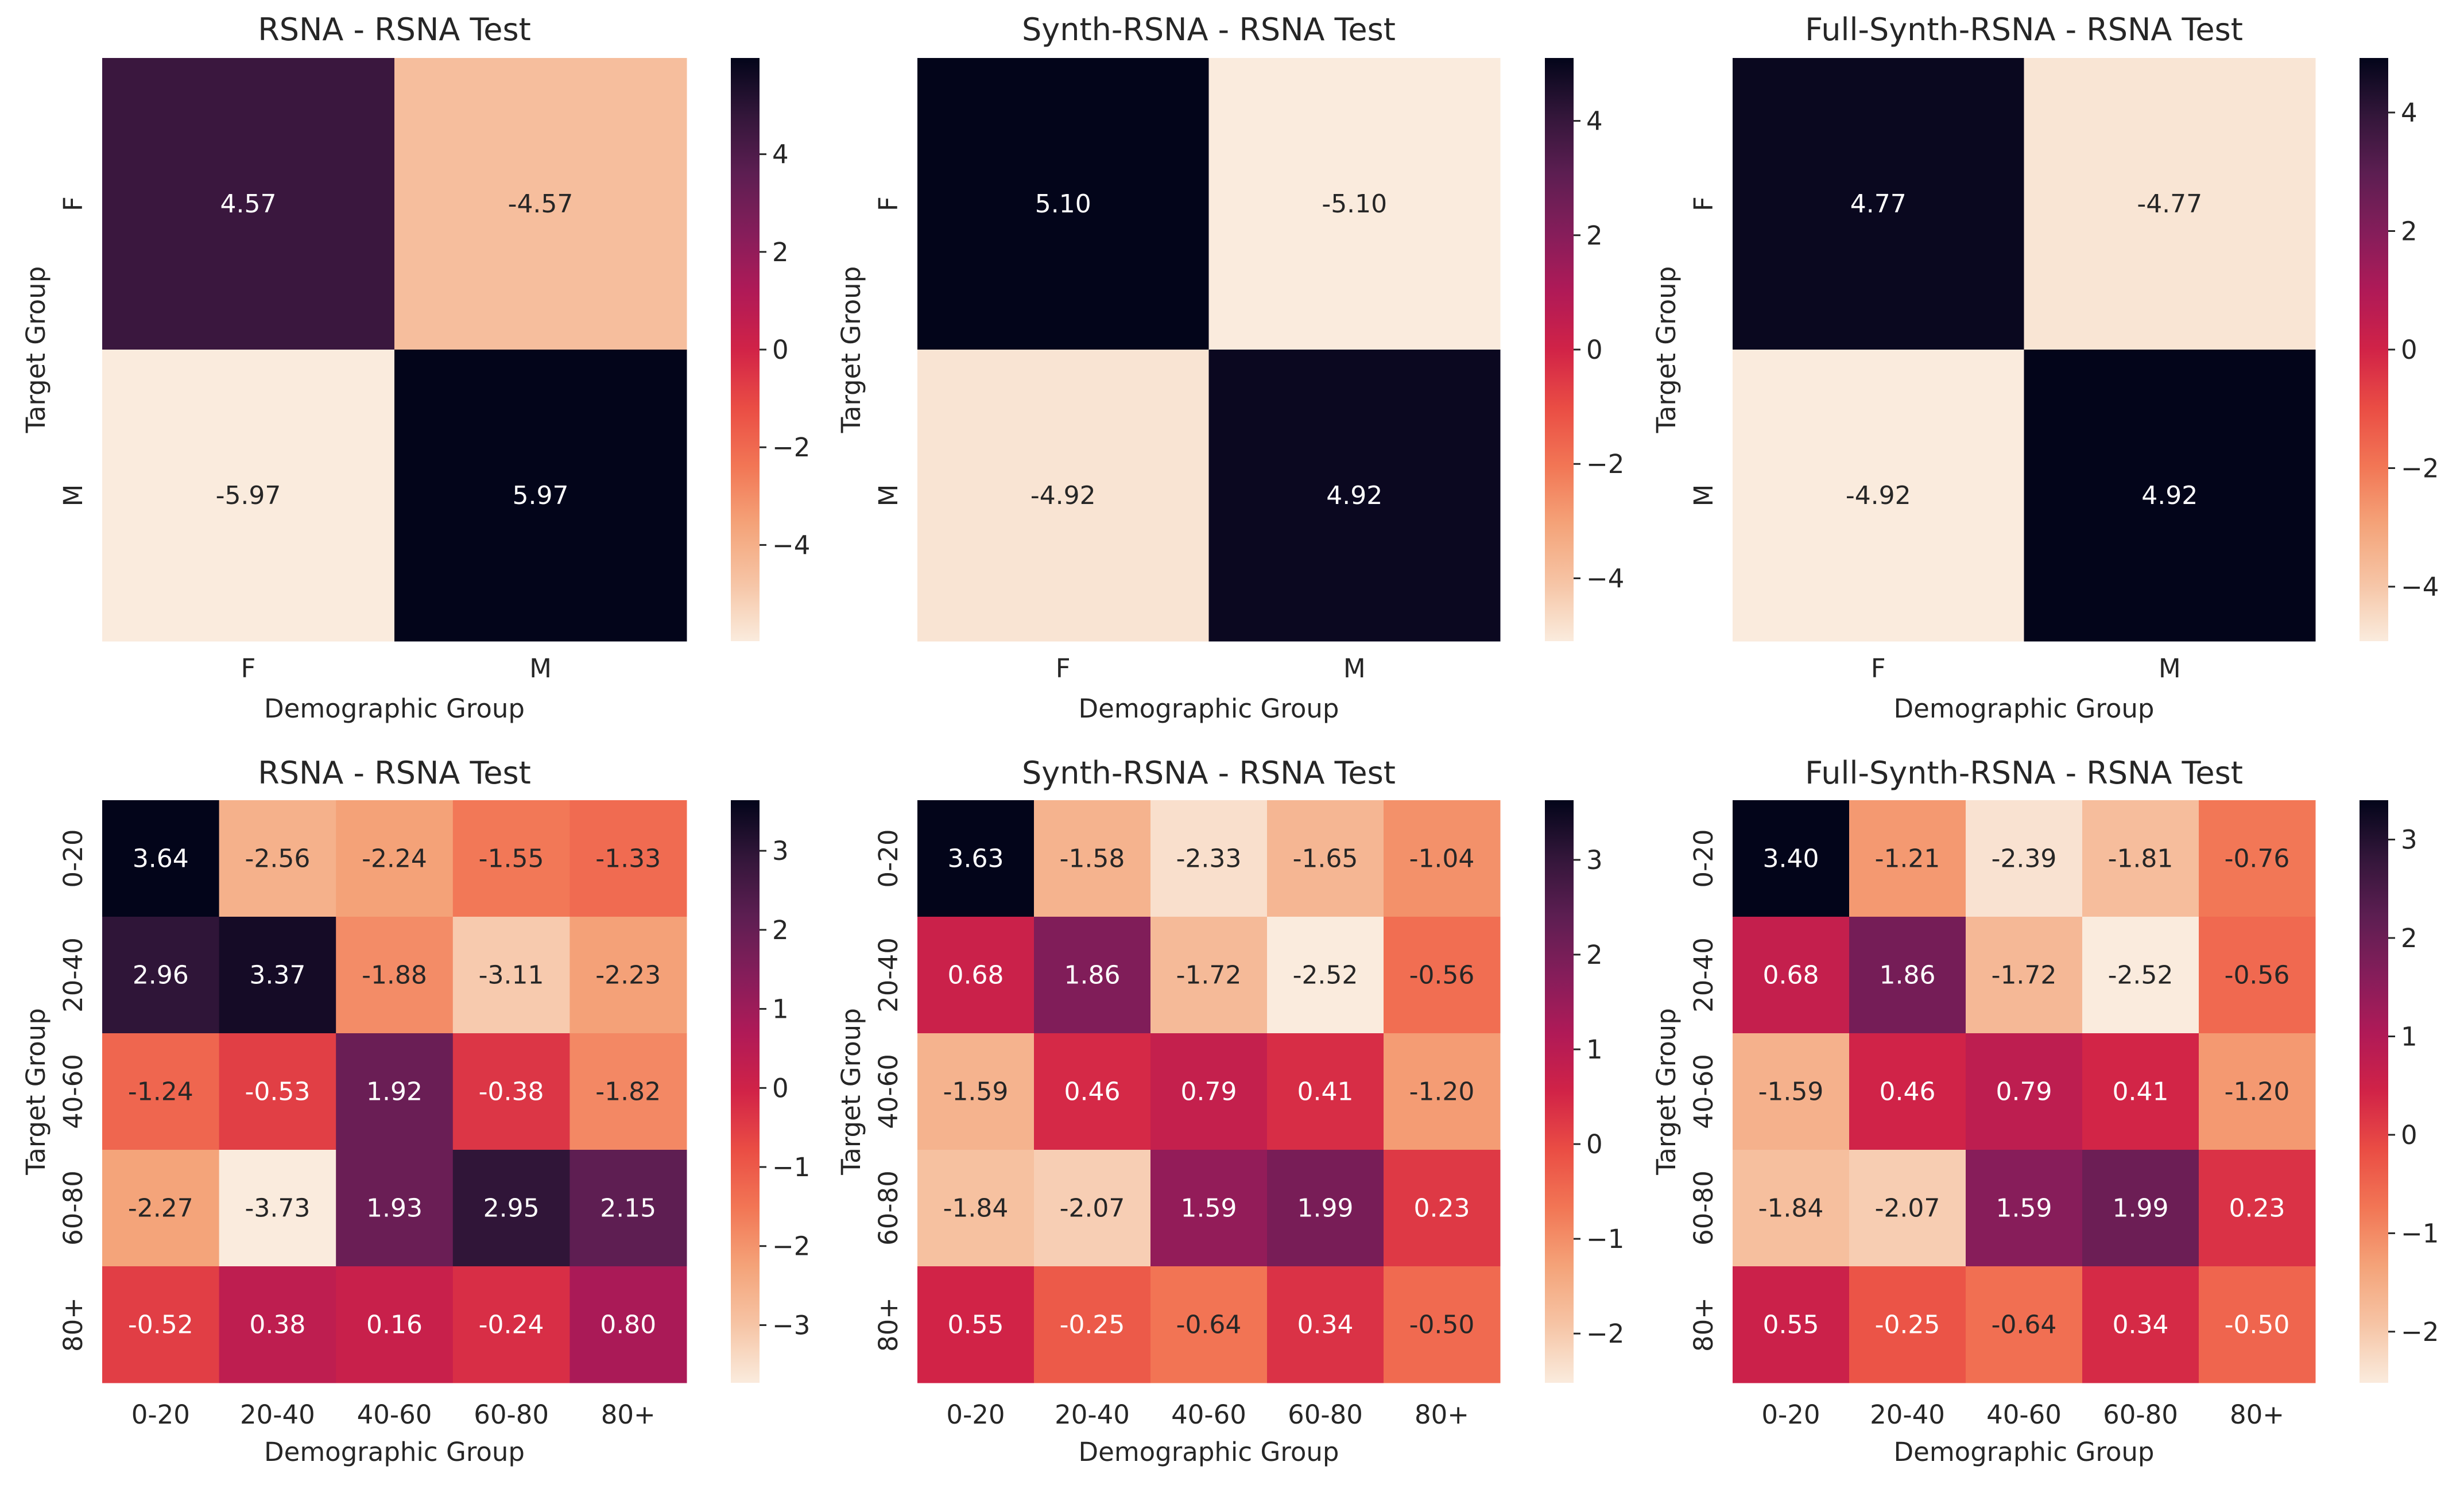 This screenshot has width=2464, height=1485. Describe the element at coordinates (2141, 1325) in the screenshot. I see `cell-value-label: 0.34` at that location.